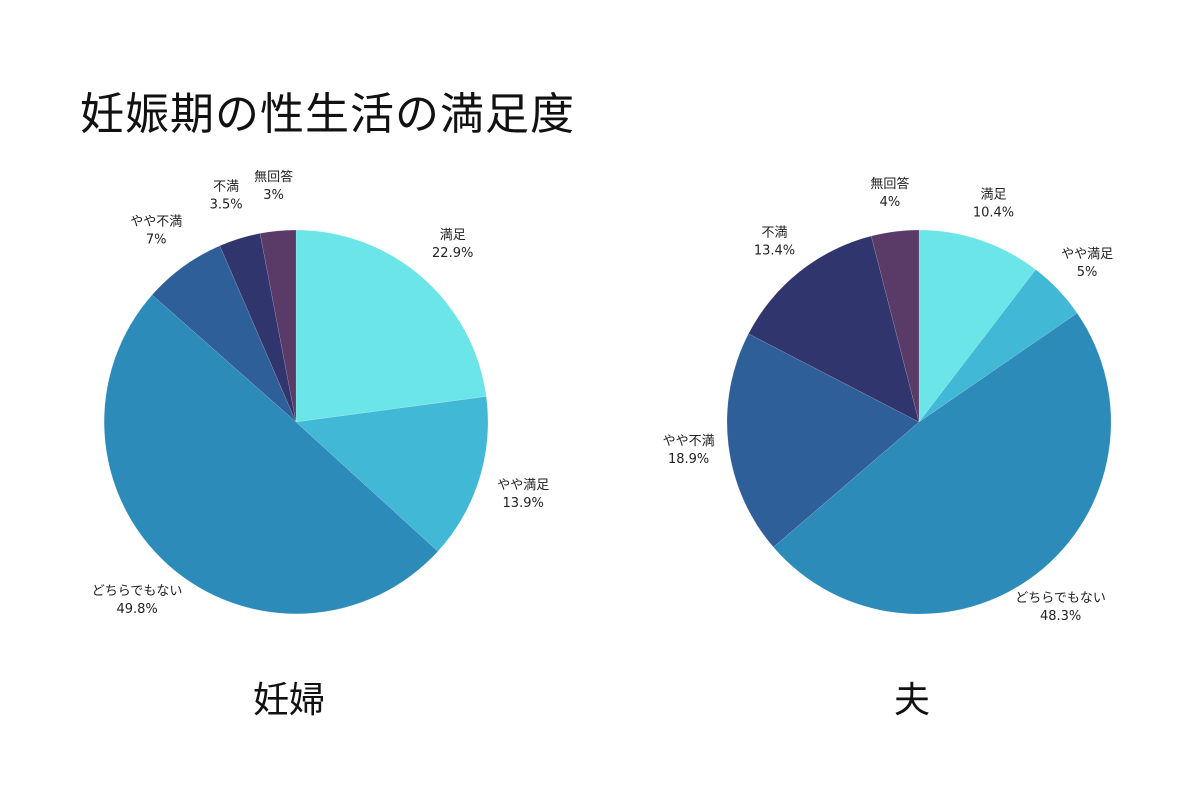 The width and height of the screenshot is (1200, 800). Describe the element at coordinates (226, 196) in the screenshot. I see `slice-label-dissatisfied: 不満 3.5%` at that location.